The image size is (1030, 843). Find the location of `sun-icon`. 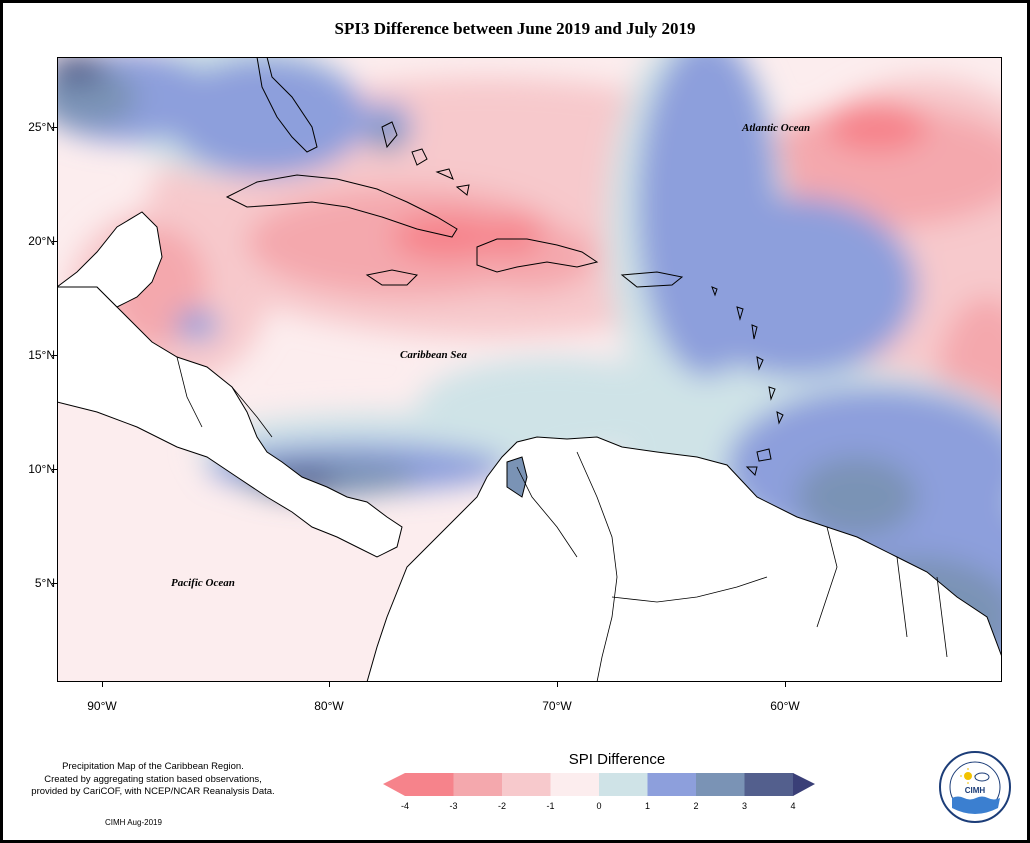

sun-icon is located at coordinates (968, 776).